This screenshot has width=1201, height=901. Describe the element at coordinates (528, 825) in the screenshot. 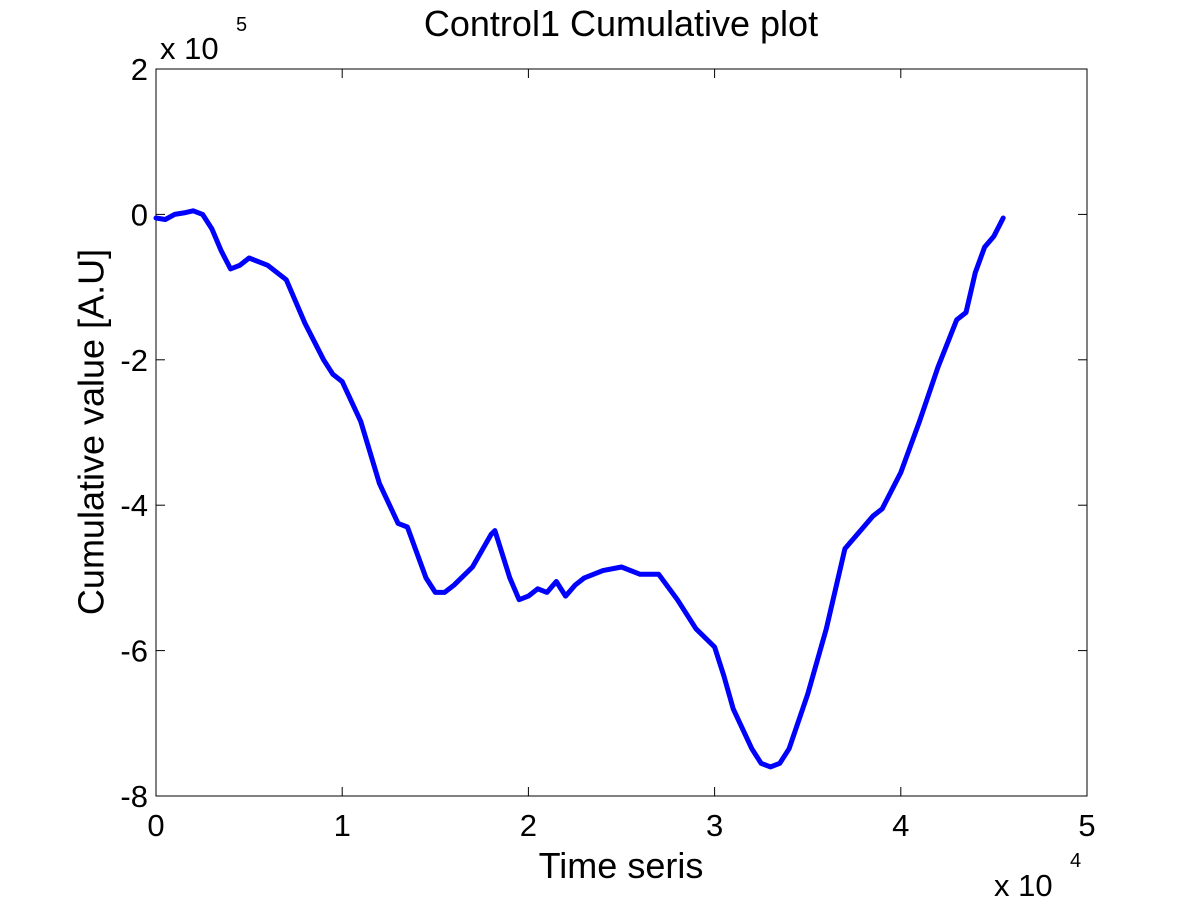

I see `x-tick-label: 2` at that location.